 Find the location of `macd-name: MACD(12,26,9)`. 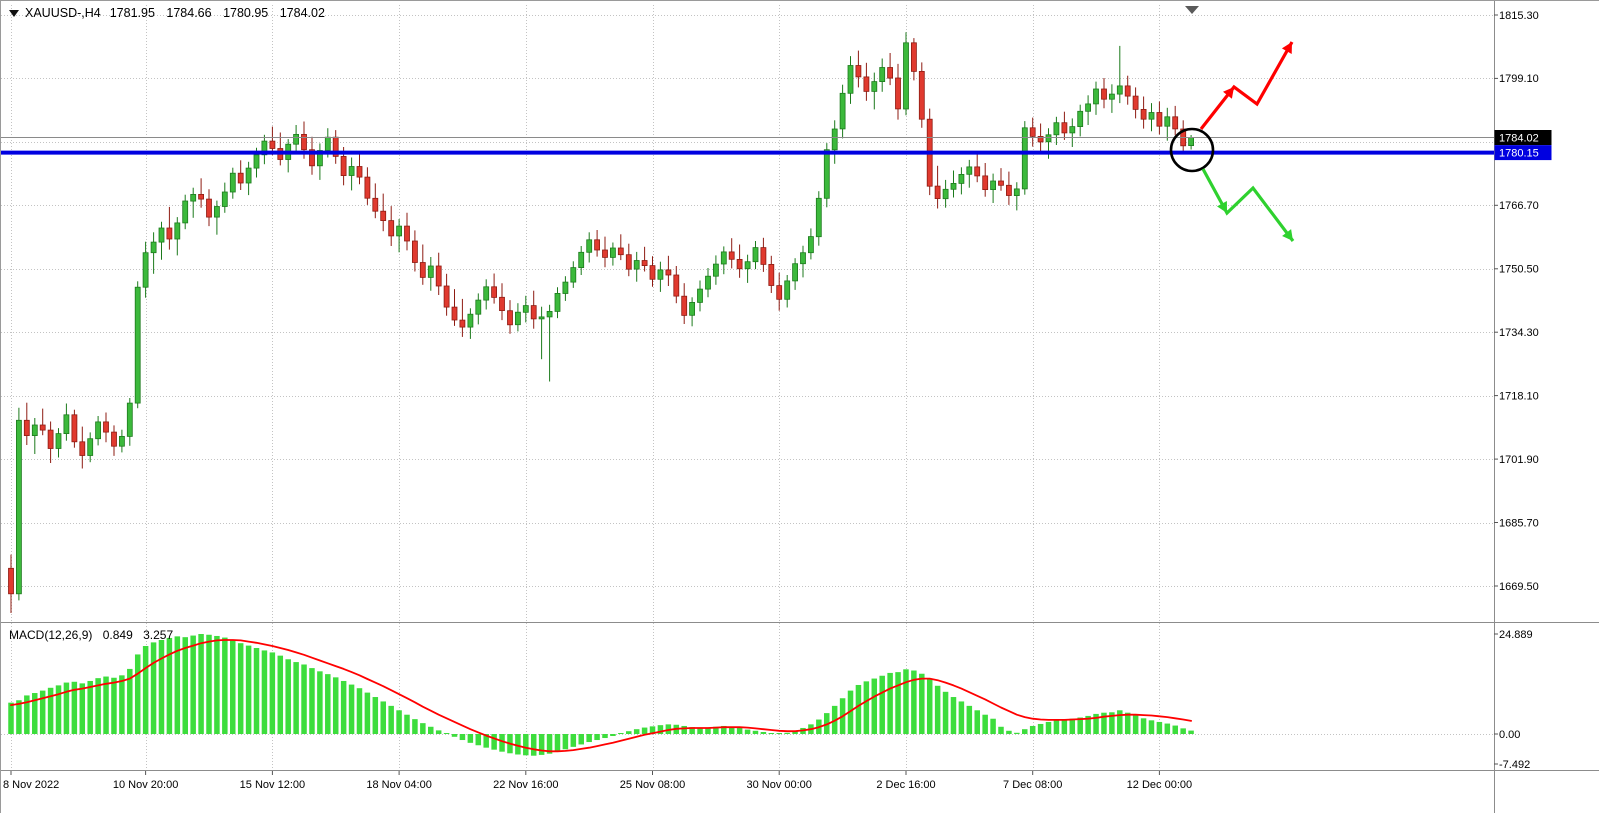

macd-name: MACD(12,26,9) is located at coordinates (51, 635).